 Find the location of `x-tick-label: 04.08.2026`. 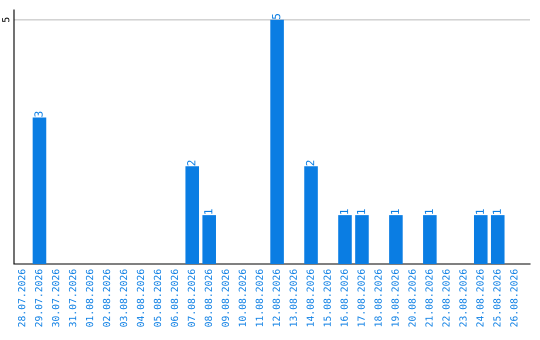

x-tick-label: 04.08.2026 is located at coordinates (140, 298).